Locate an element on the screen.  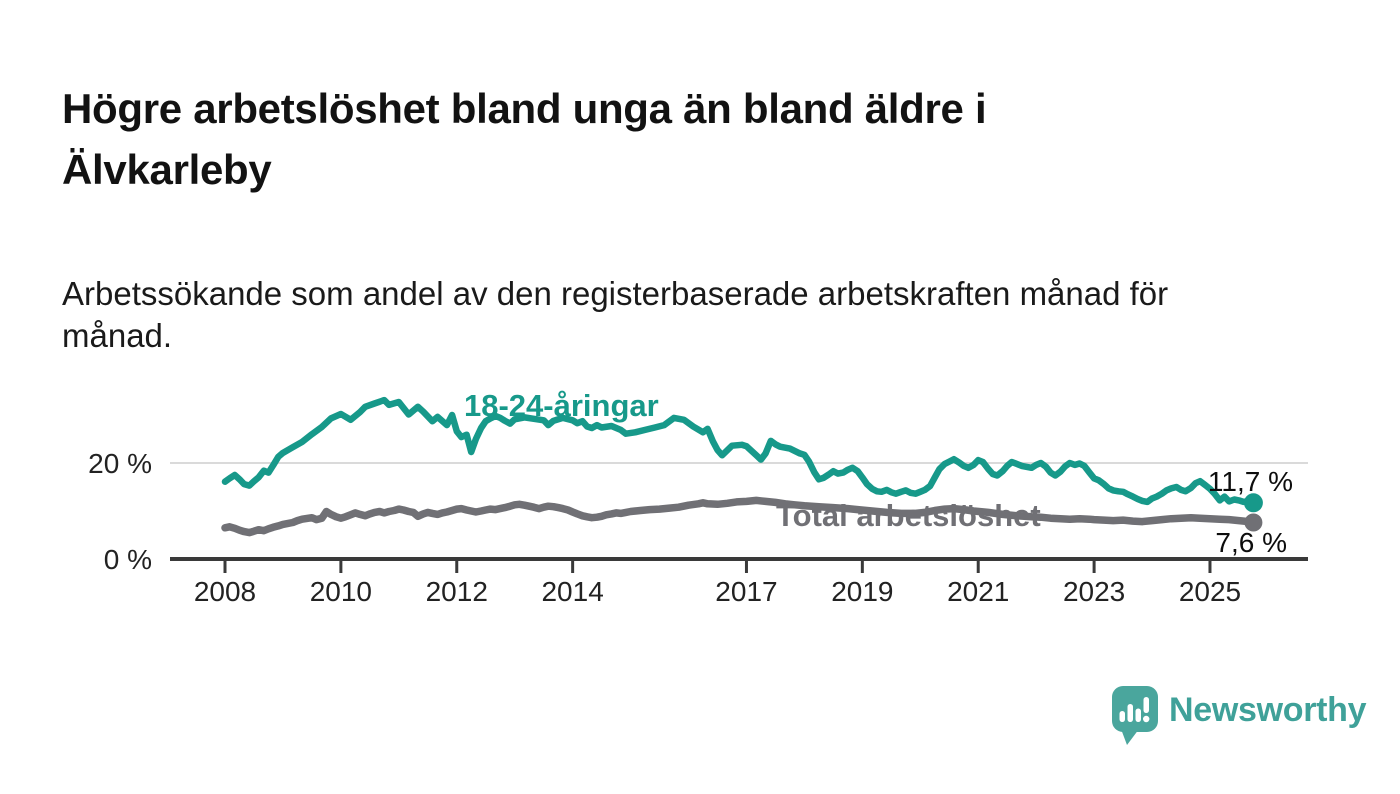
series-label-18-24: 18-24-åringar is located at coordinates (561, 405).